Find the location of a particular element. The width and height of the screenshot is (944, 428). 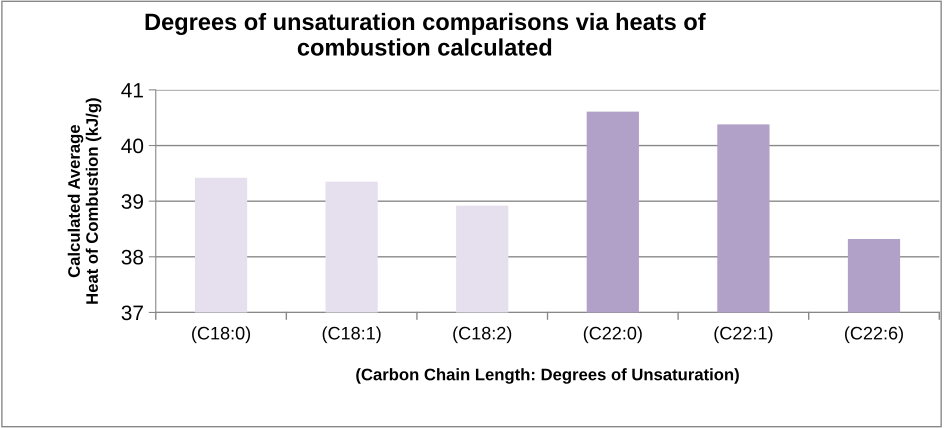

x-tick-label: (C22:1) is located at coordinates (743, 335).